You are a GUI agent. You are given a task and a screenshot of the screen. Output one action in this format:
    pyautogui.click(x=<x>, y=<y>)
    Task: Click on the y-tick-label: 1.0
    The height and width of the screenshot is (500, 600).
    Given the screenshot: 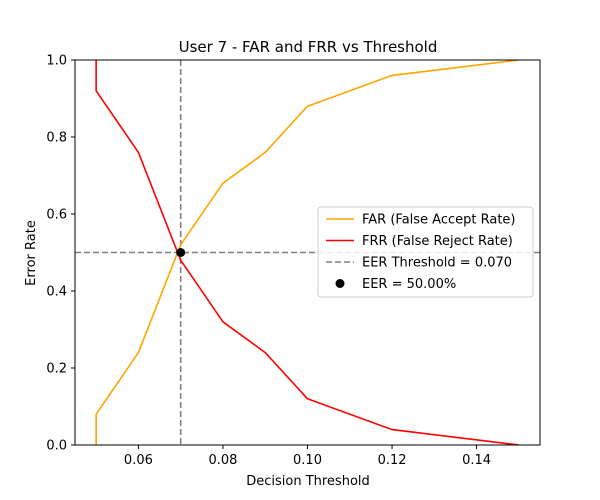 What is the action you would take?
    pyautogui.click(x=56, y=61)
    